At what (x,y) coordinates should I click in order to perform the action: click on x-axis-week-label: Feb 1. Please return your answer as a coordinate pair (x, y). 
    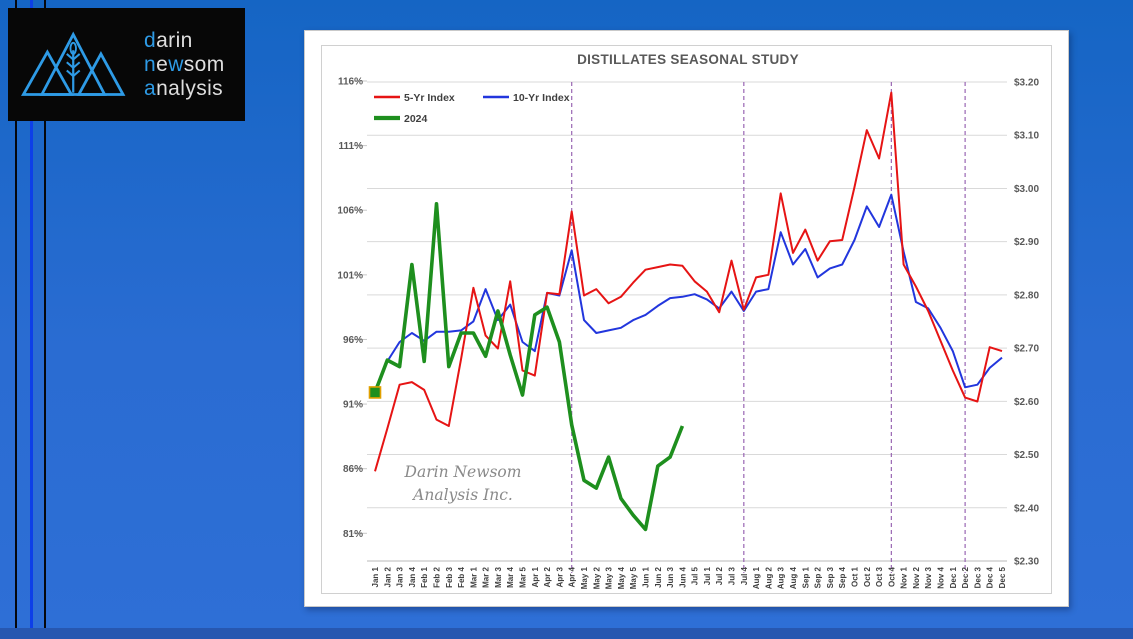
    Looking at the image, I should click on (424, 576).